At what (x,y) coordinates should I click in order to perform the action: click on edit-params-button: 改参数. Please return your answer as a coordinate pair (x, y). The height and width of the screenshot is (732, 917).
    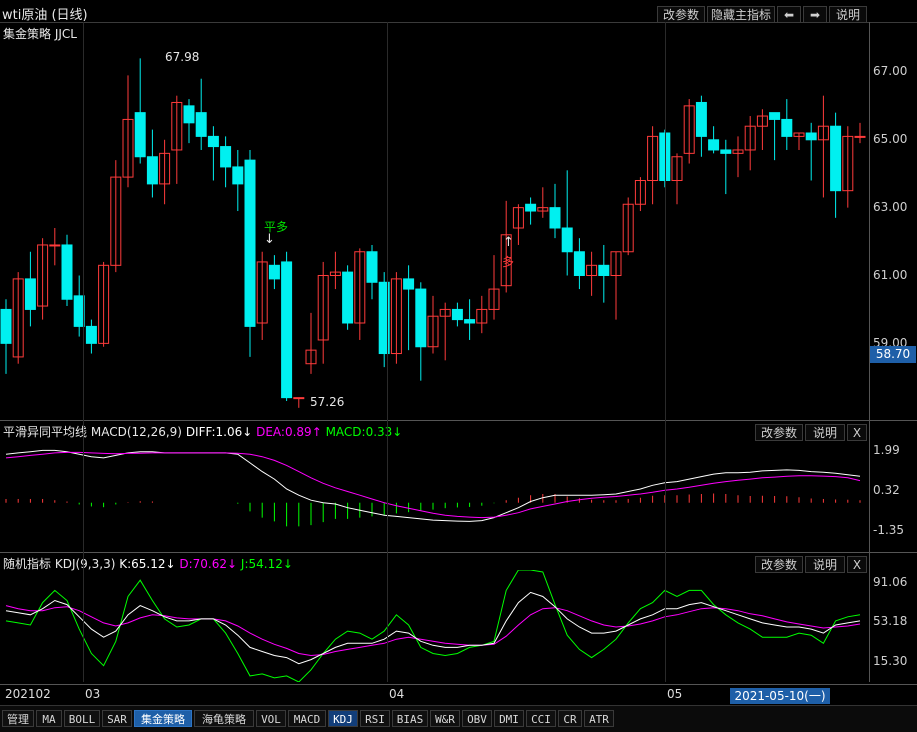
    Looking at the image, I should click on (681, 14).